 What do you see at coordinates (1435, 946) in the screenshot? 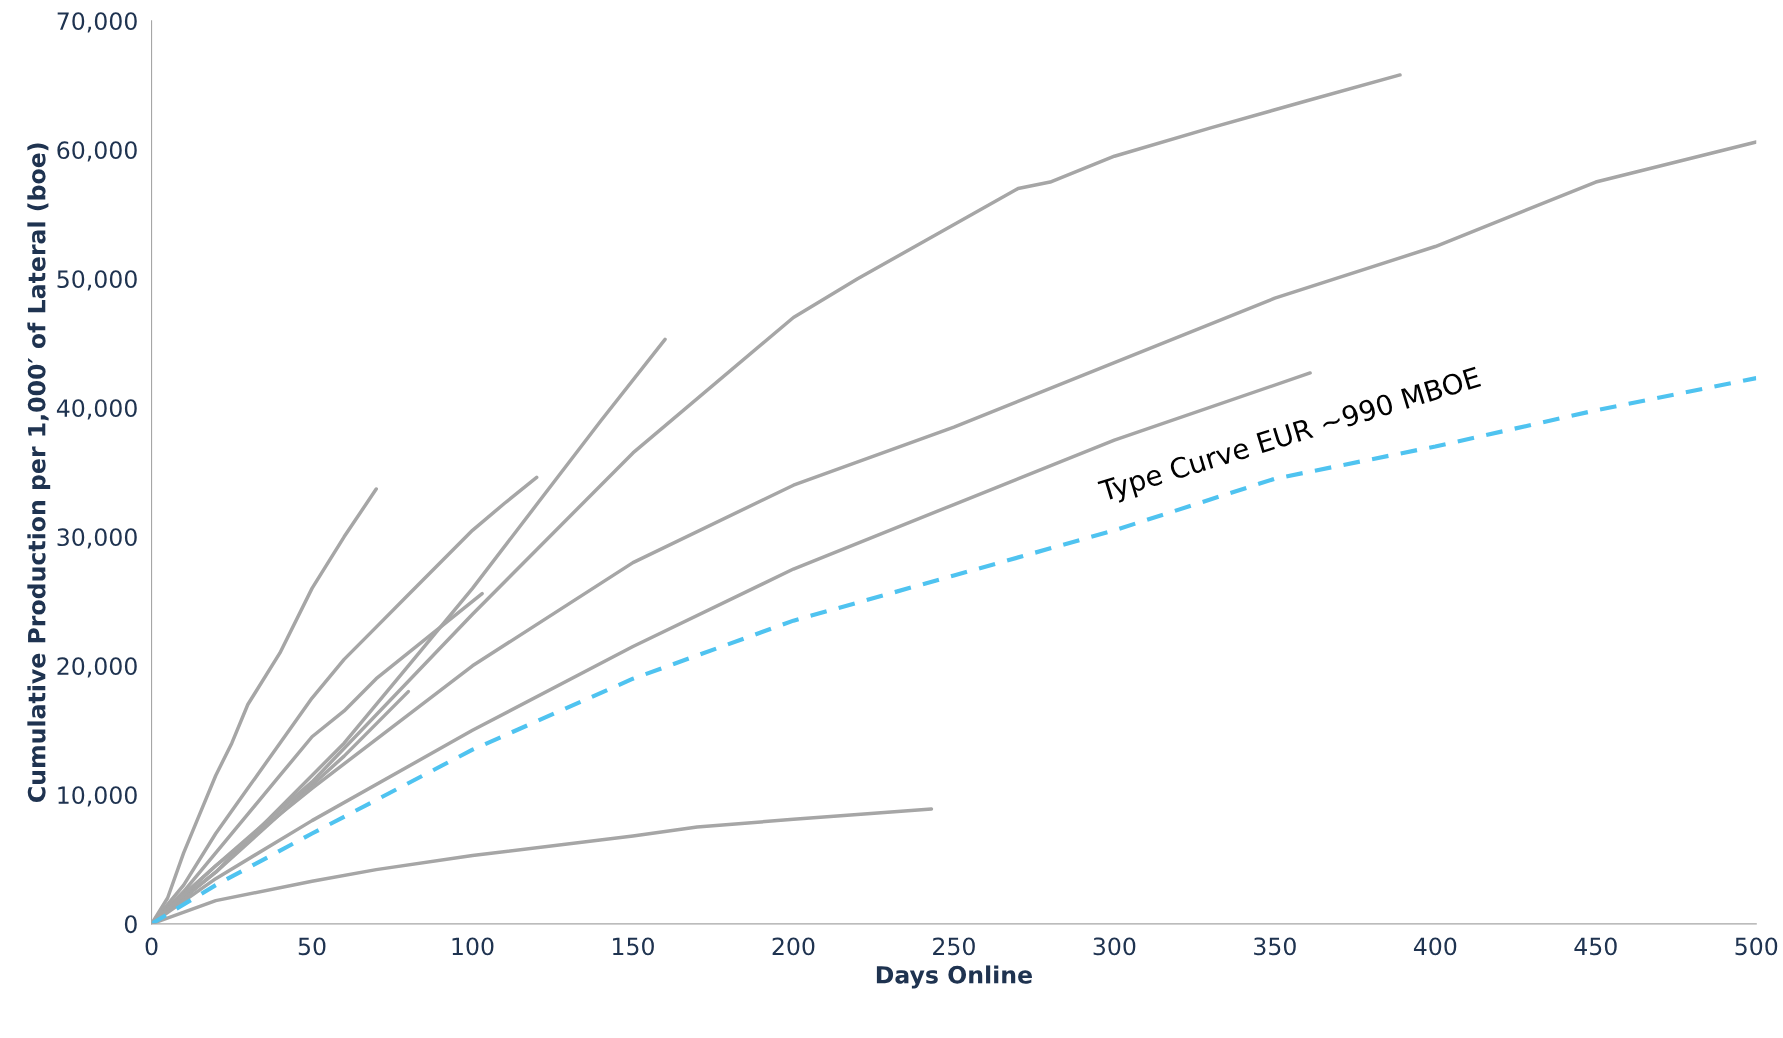
I see `x-tick-label: 400` at bounding box center [1435, 946].